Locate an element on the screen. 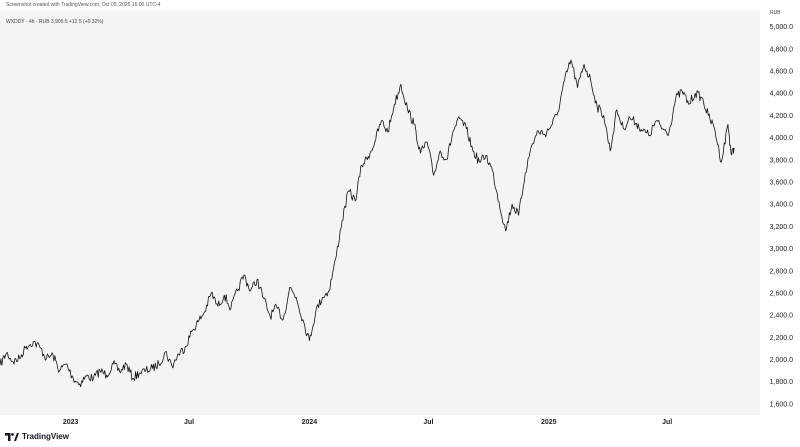 This screenshot has height=447, width=800. y-tick-label: 3,200.0 is located at coordinates (781, 227).